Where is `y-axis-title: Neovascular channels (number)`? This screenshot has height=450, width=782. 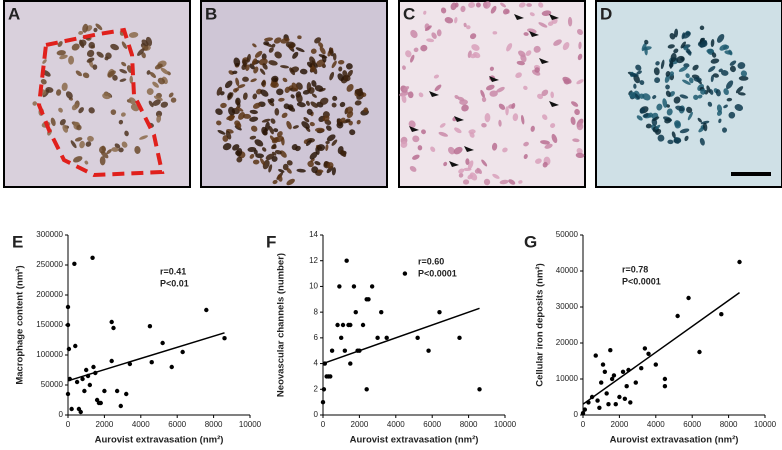
y-axis-title: Neovascular channels (number) is located at coordinates (281, 325).